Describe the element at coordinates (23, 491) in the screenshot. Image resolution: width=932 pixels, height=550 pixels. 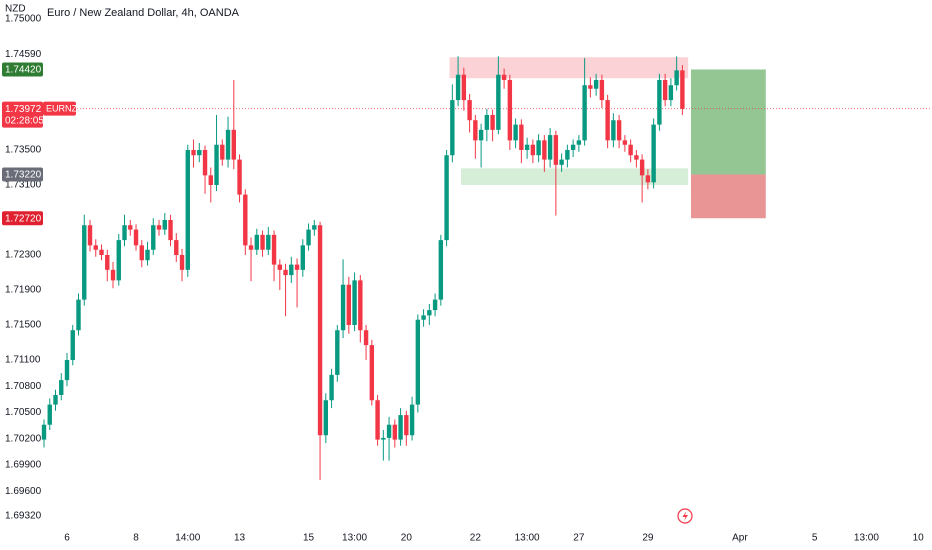
I see `y-tick-label: 1.69600` at that location.